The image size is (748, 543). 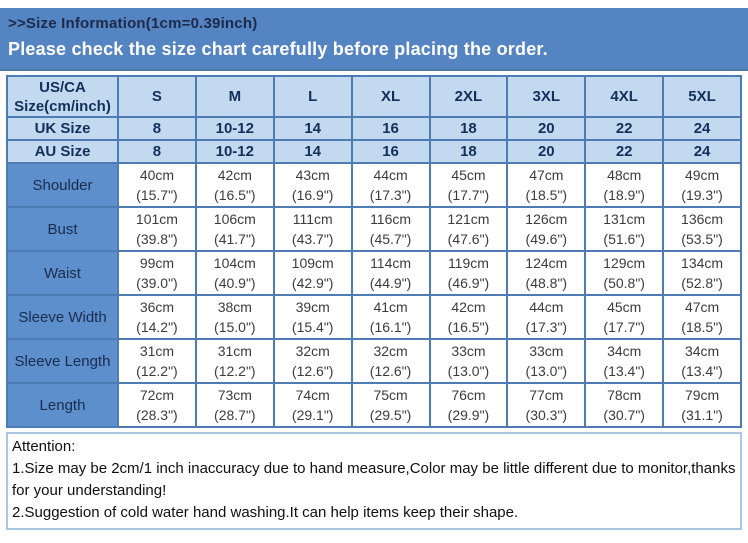 What do you see at coordinates (234, 273) in the screenshot?
I see `measure-cell: 104cm (40.9")` at bounding box center [234, 273].